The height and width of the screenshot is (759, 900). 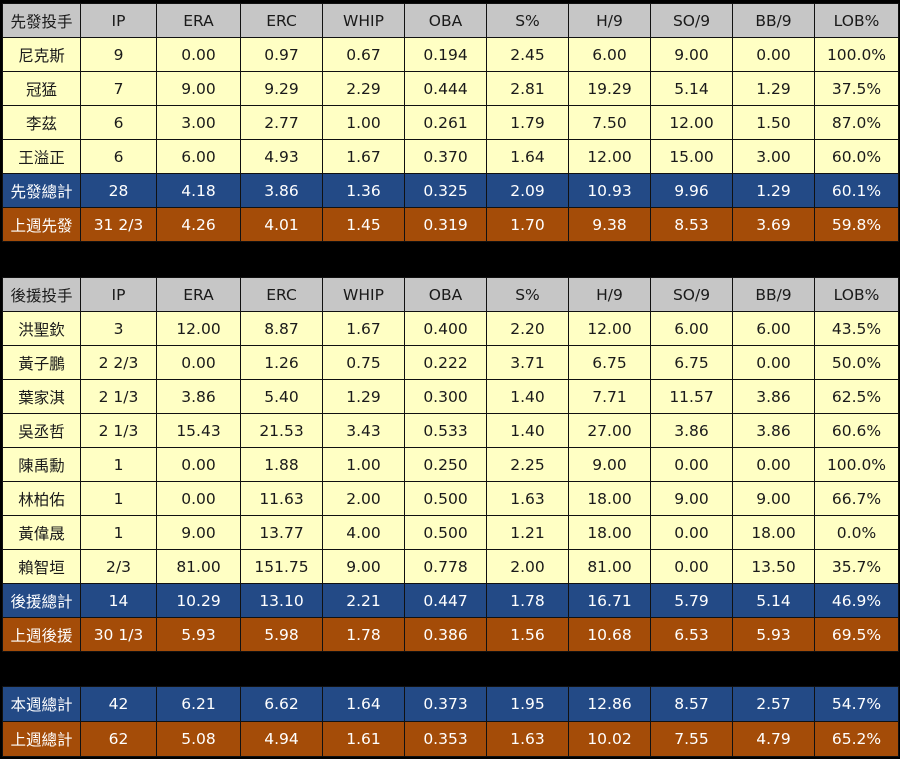 What do you see at coordinates (363, 739) in the screenshot?
I see `cell-whip: 1.61` at bounding box center [363, 739].